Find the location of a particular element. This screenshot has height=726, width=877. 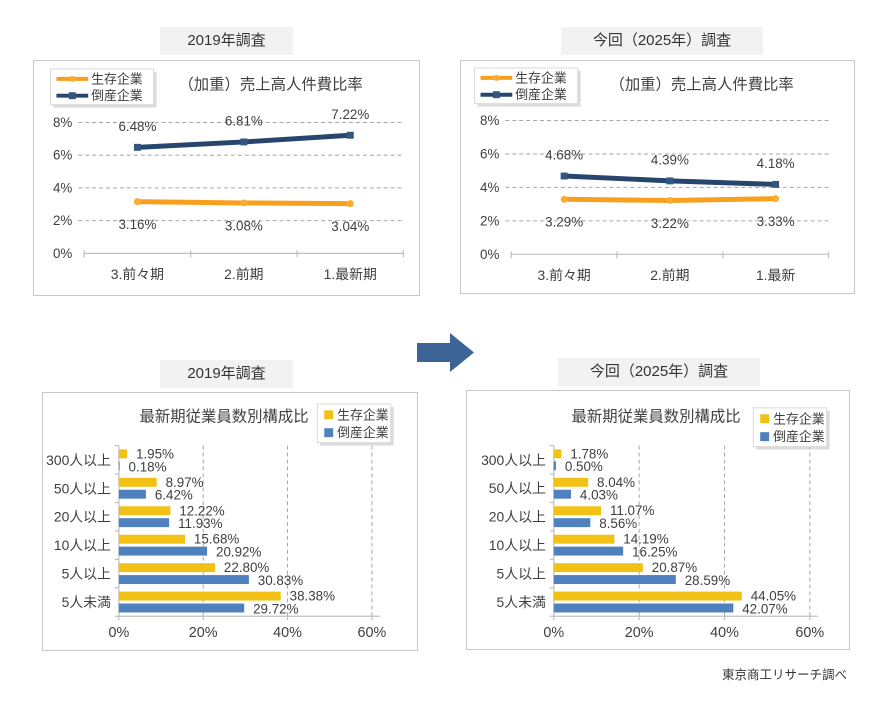

chart-title: 最新期従業員数別構成比 is located at coordinates (655, 416).